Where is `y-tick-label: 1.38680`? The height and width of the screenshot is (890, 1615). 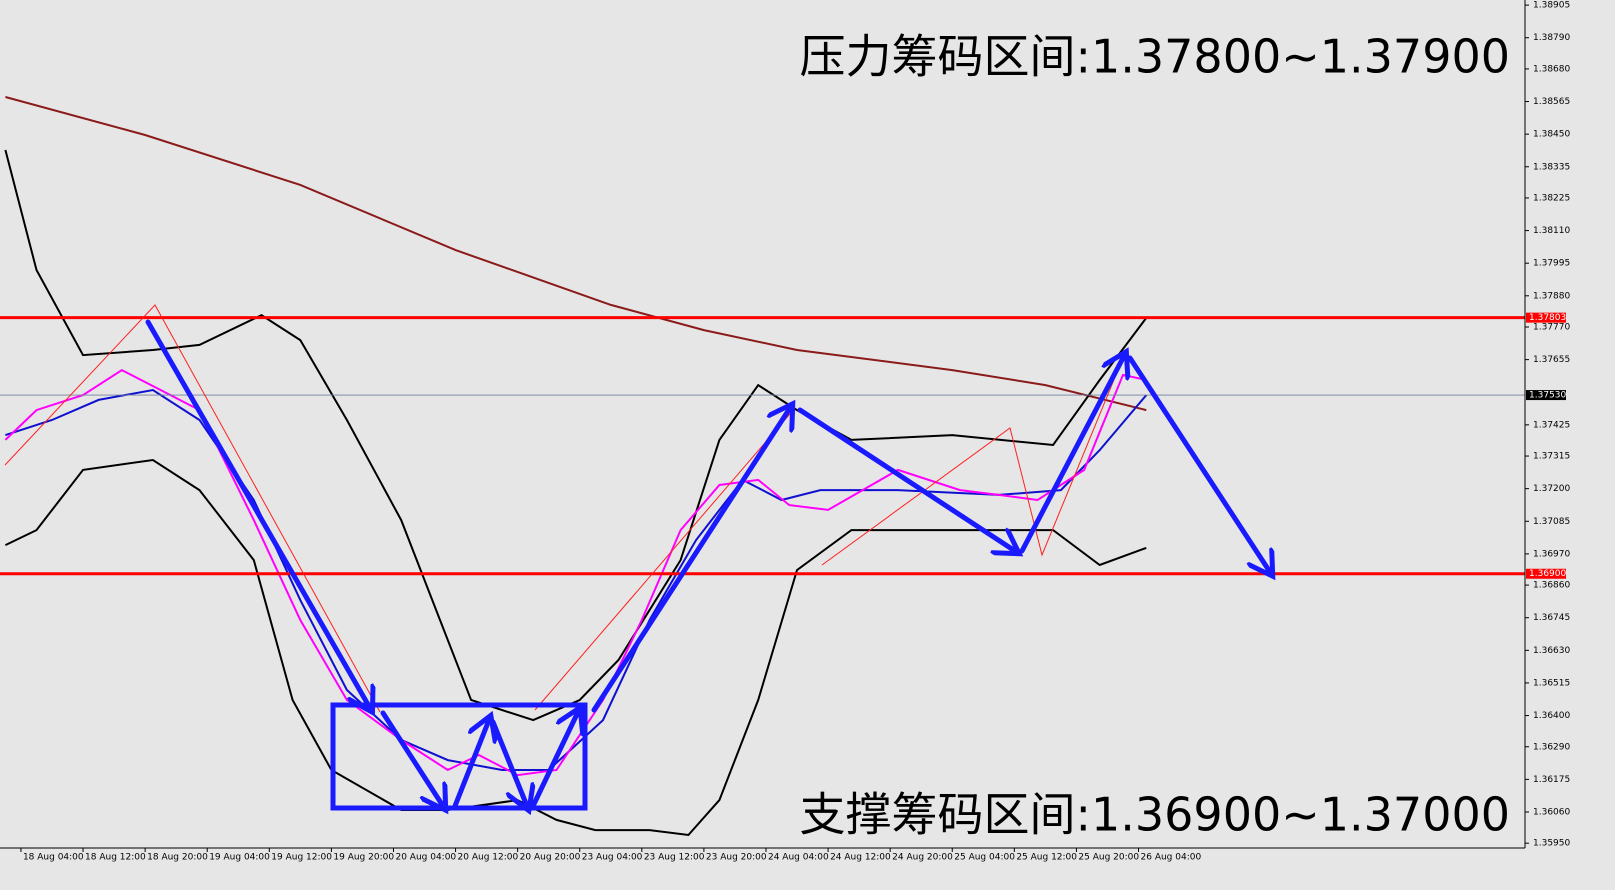
y-tick-label: 1.38680 is located at coordinates (1551, 69).